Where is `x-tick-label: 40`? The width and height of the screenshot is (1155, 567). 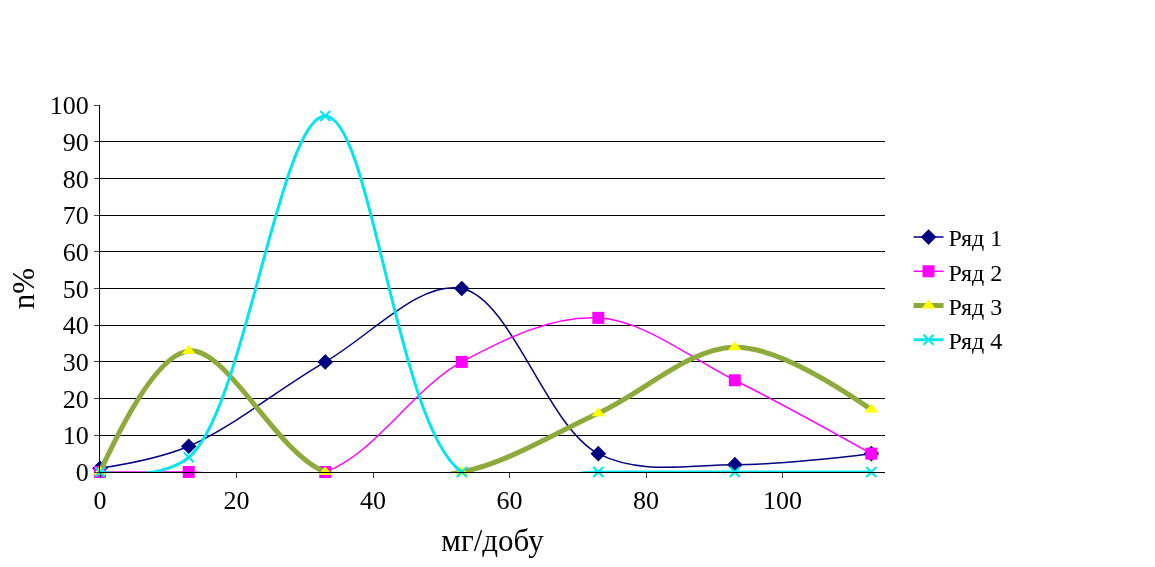 x-tick-label: 40 is located at coordinates (373, 501).